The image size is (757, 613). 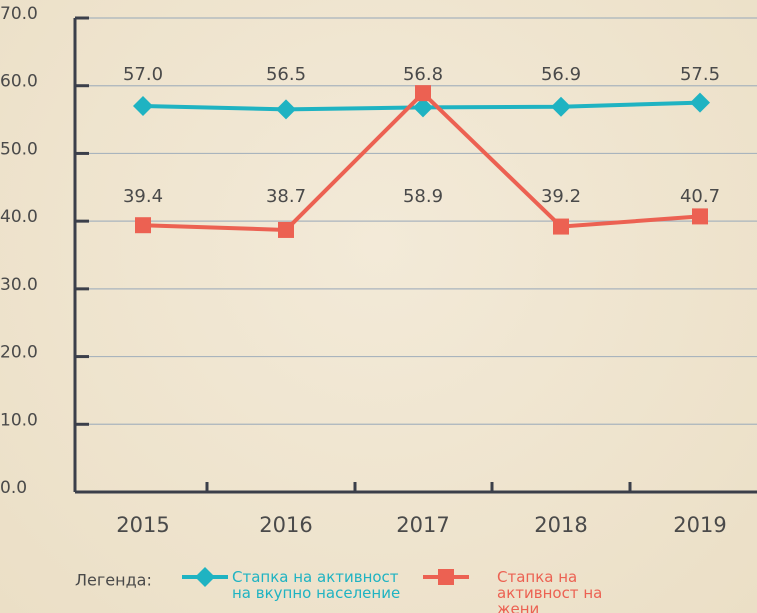 What do you see at coordinates (142, 525) in the screenshot?
I see `x-tick-label: 2015` at bounding box center [142, 525].